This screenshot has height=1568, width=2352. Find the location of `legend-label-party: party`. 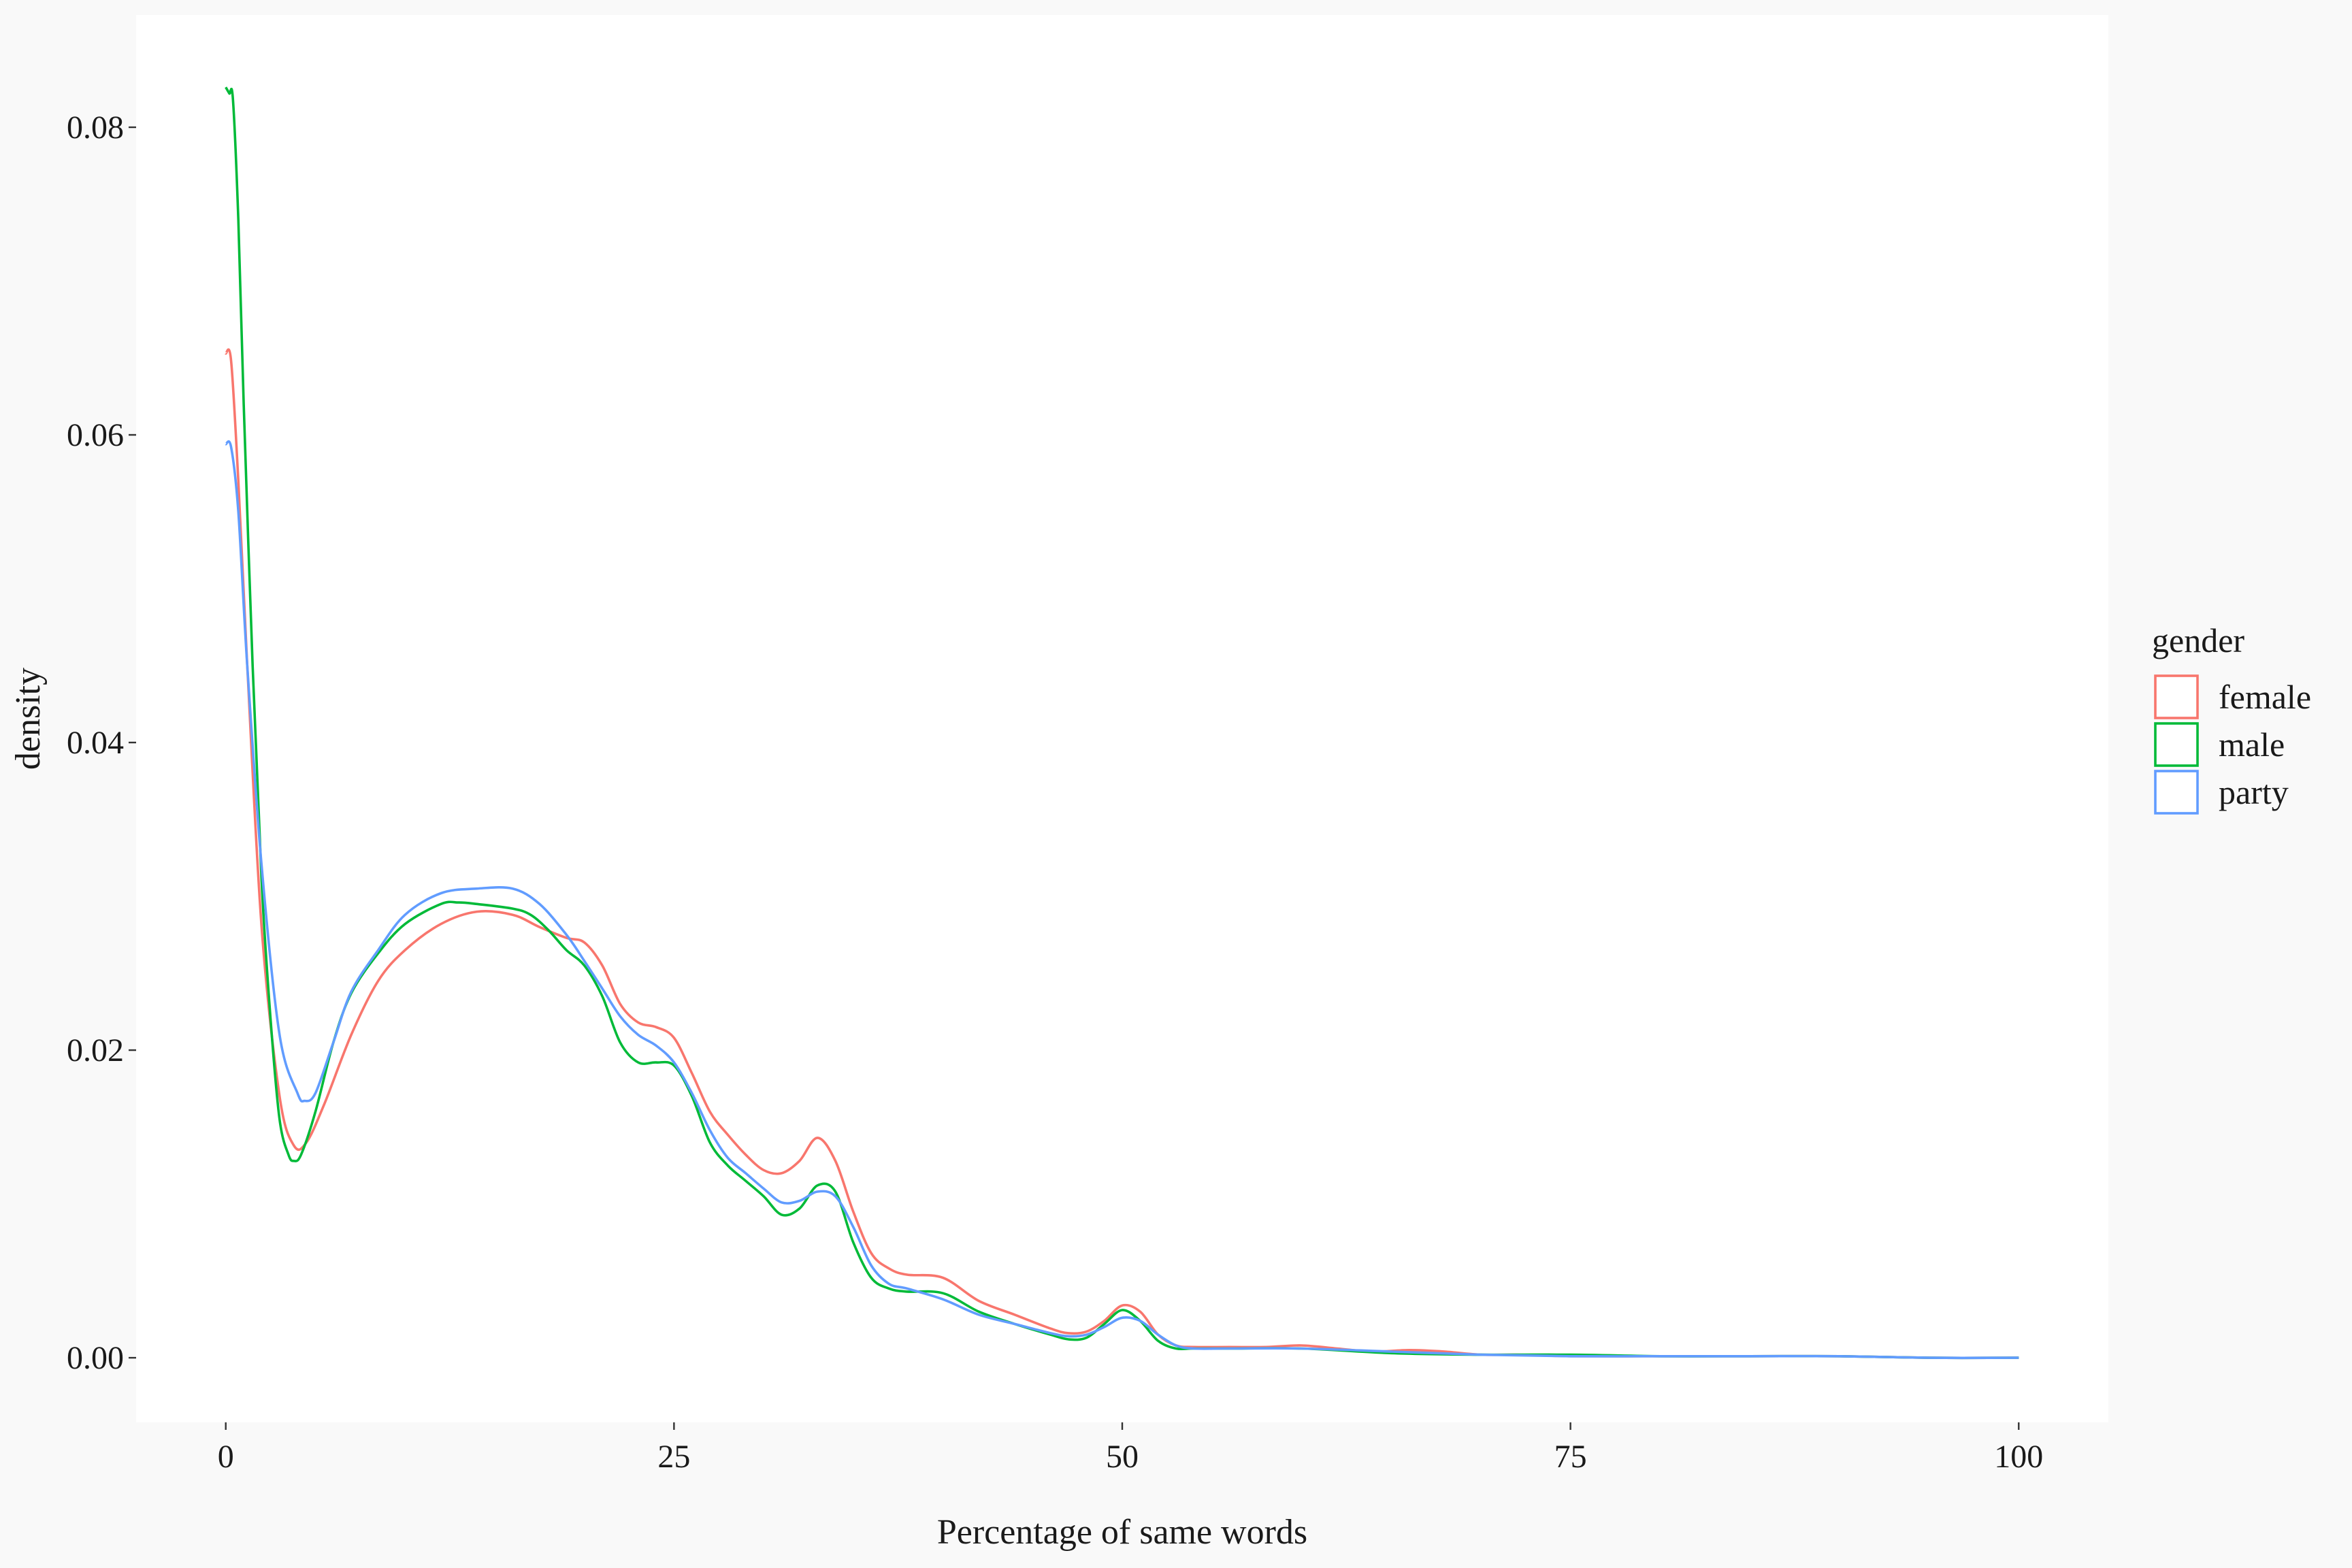

legend-label-party: party is located at coordinates (2254, 792).